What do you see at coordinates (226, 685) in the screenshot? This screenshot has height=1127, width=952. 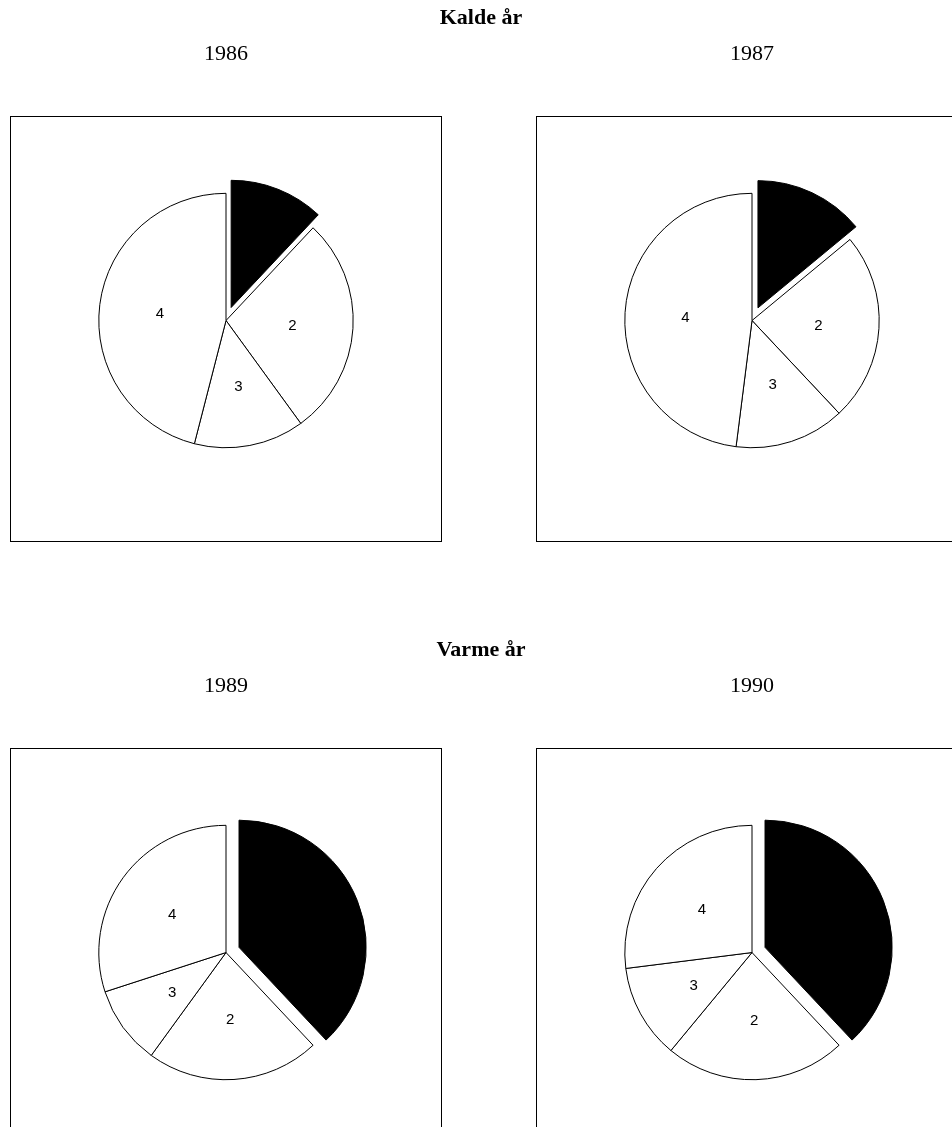 I see `chart-title: 1989` at bounding box center [226, 685].